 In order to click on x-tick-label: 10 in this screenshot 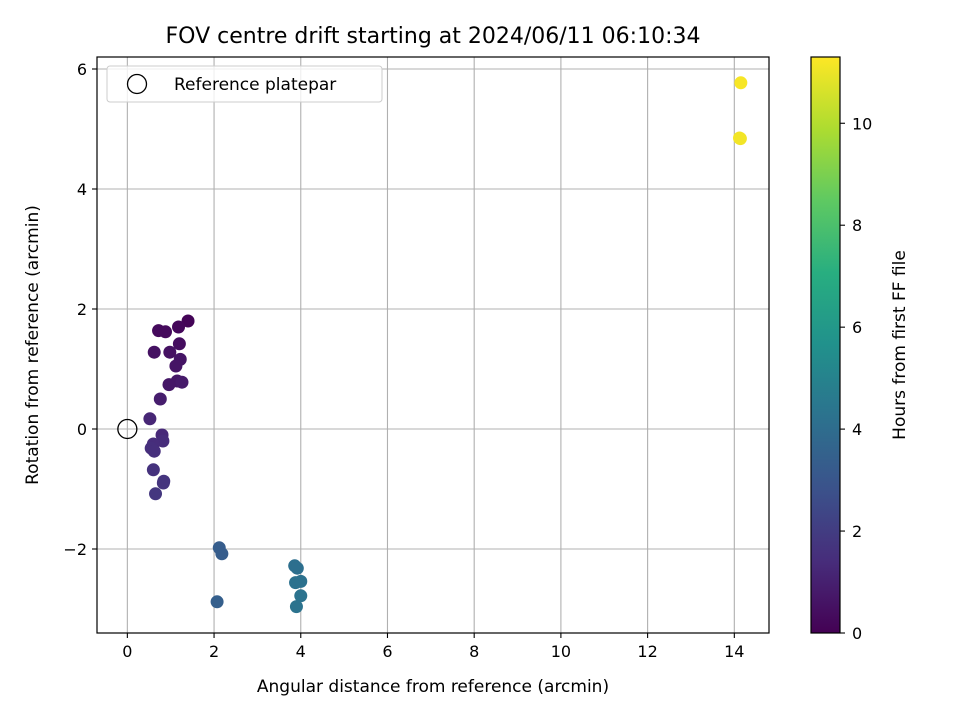, I will do `click(561, 651)`.